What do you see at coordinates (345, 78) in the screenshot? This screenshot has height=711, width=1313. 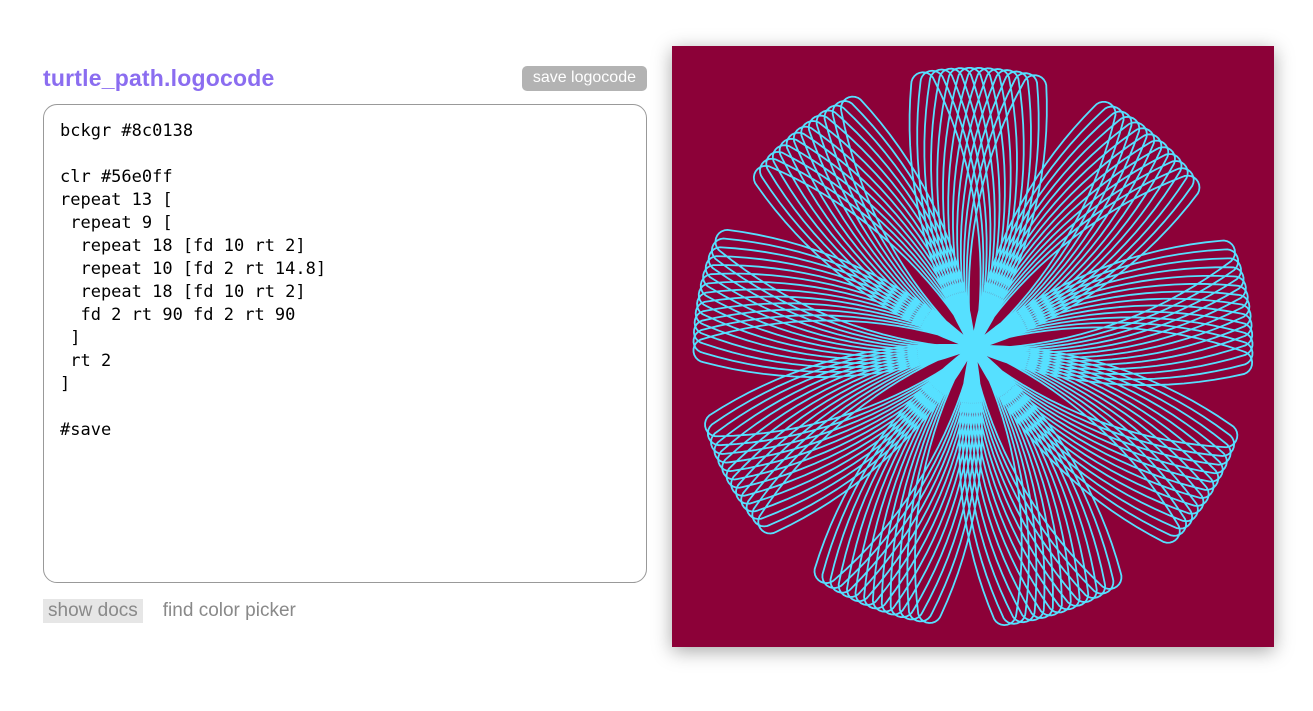 I see `editor-header: turtle_path.logocode save logocode` at bounding box center [345, 78].